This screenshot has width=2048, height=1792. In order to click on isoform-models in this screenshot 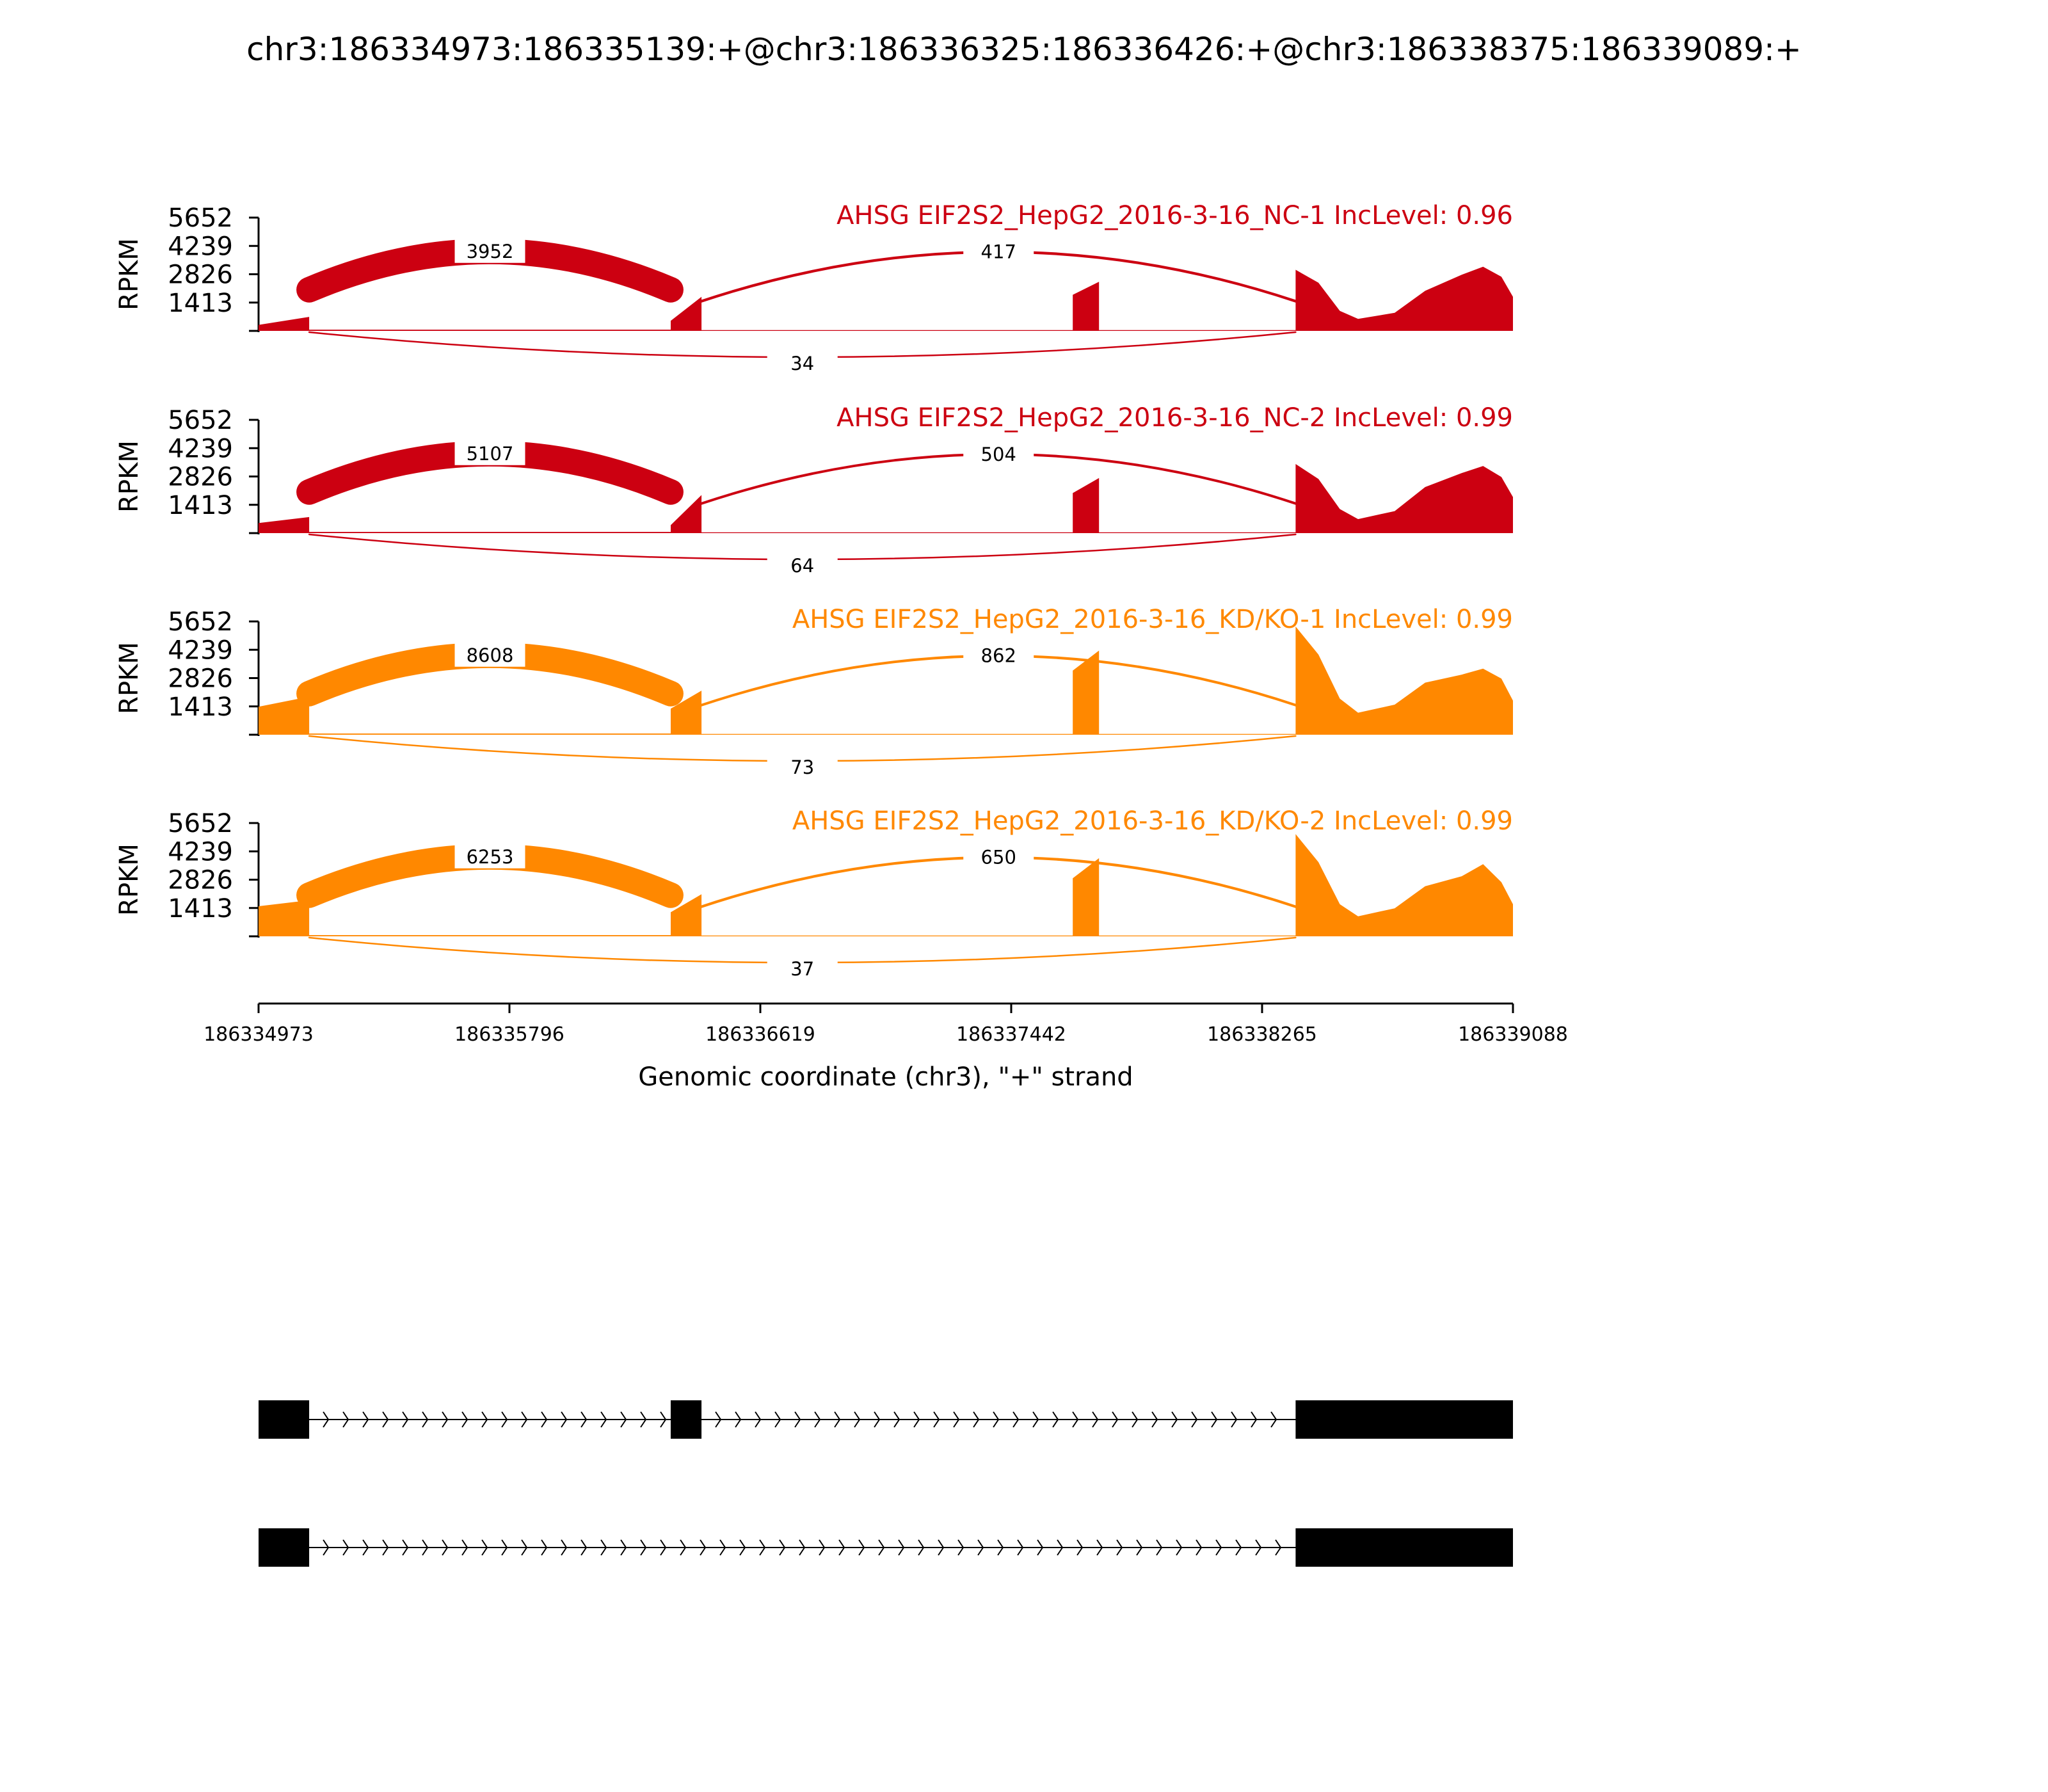, I will do `click(886, 1483)`.